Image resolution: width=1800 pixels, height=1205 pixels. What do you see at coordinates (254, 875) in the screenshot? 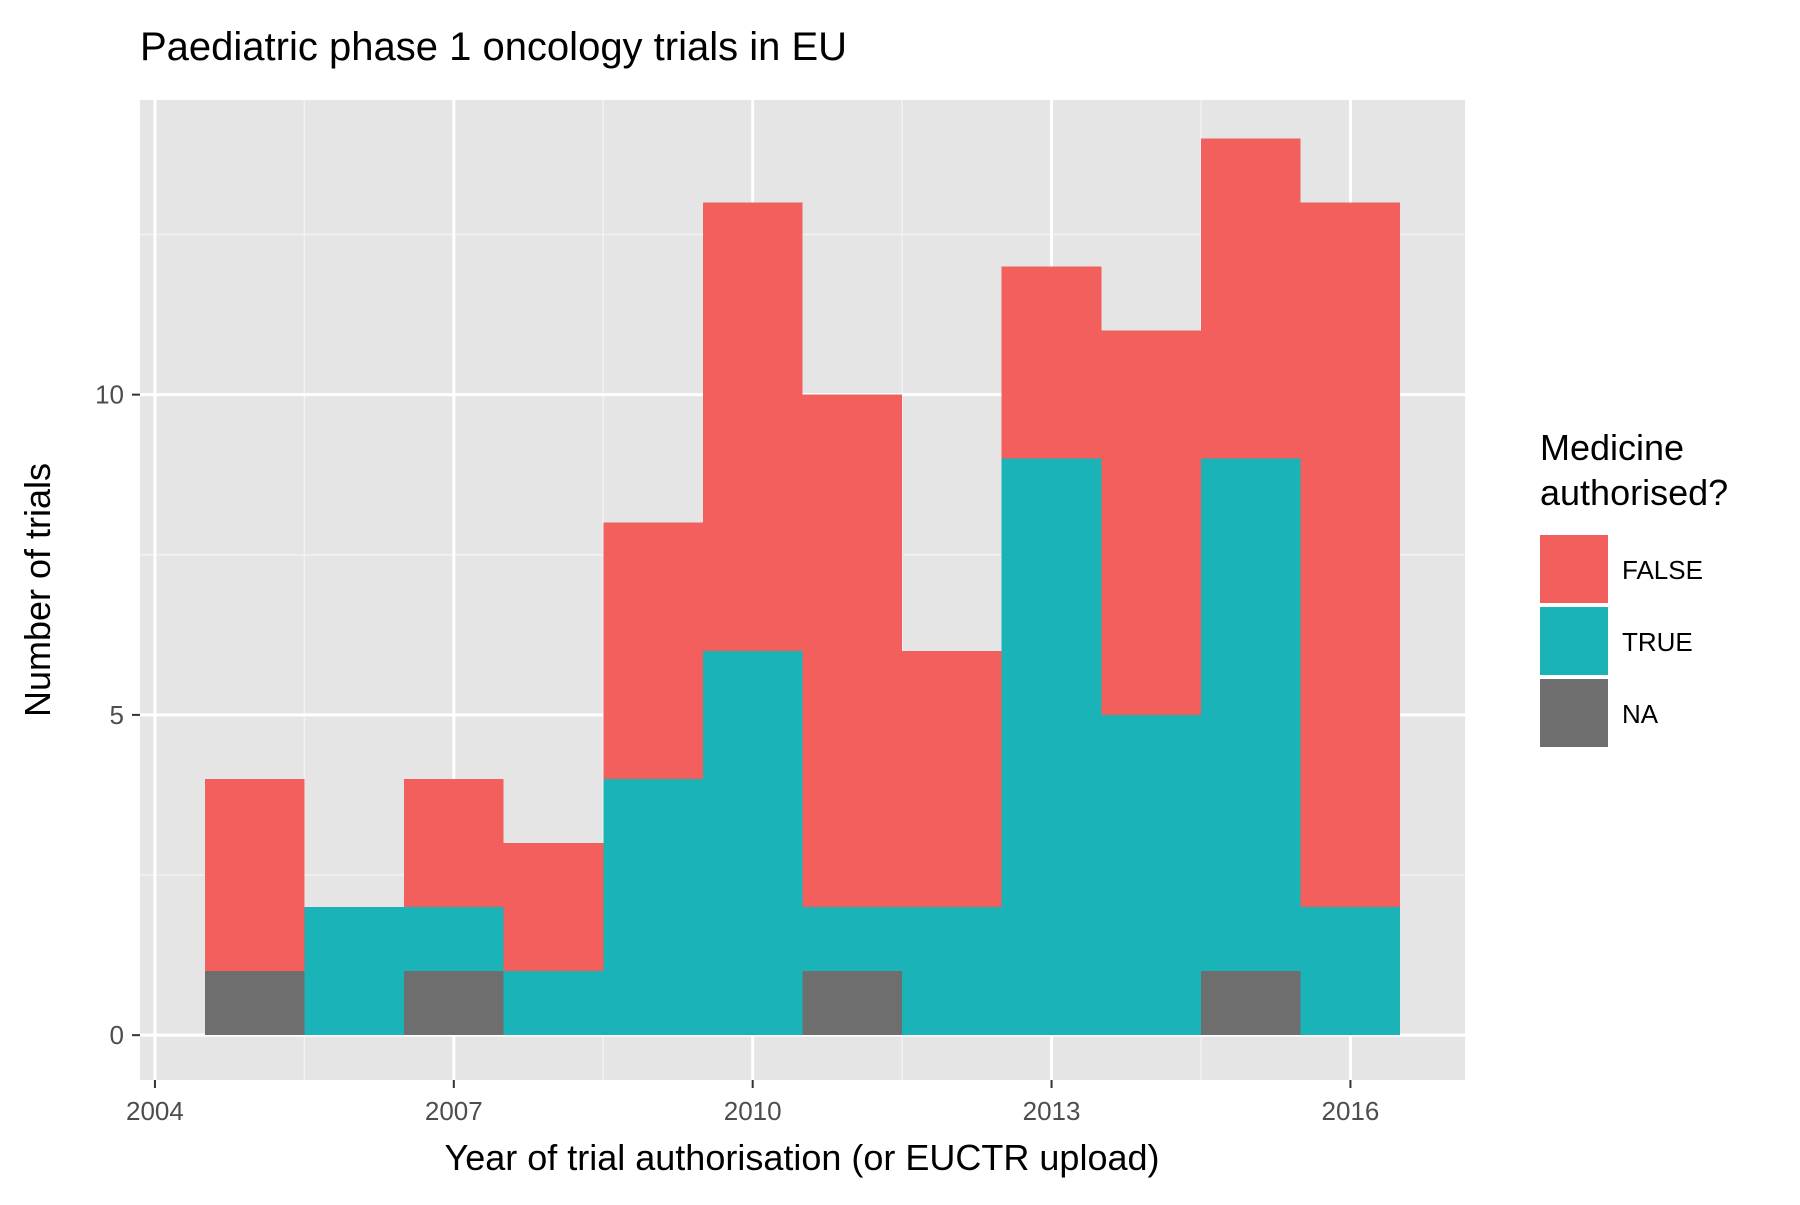
I see `bar-false-2005` at bounding box center [254, 875].